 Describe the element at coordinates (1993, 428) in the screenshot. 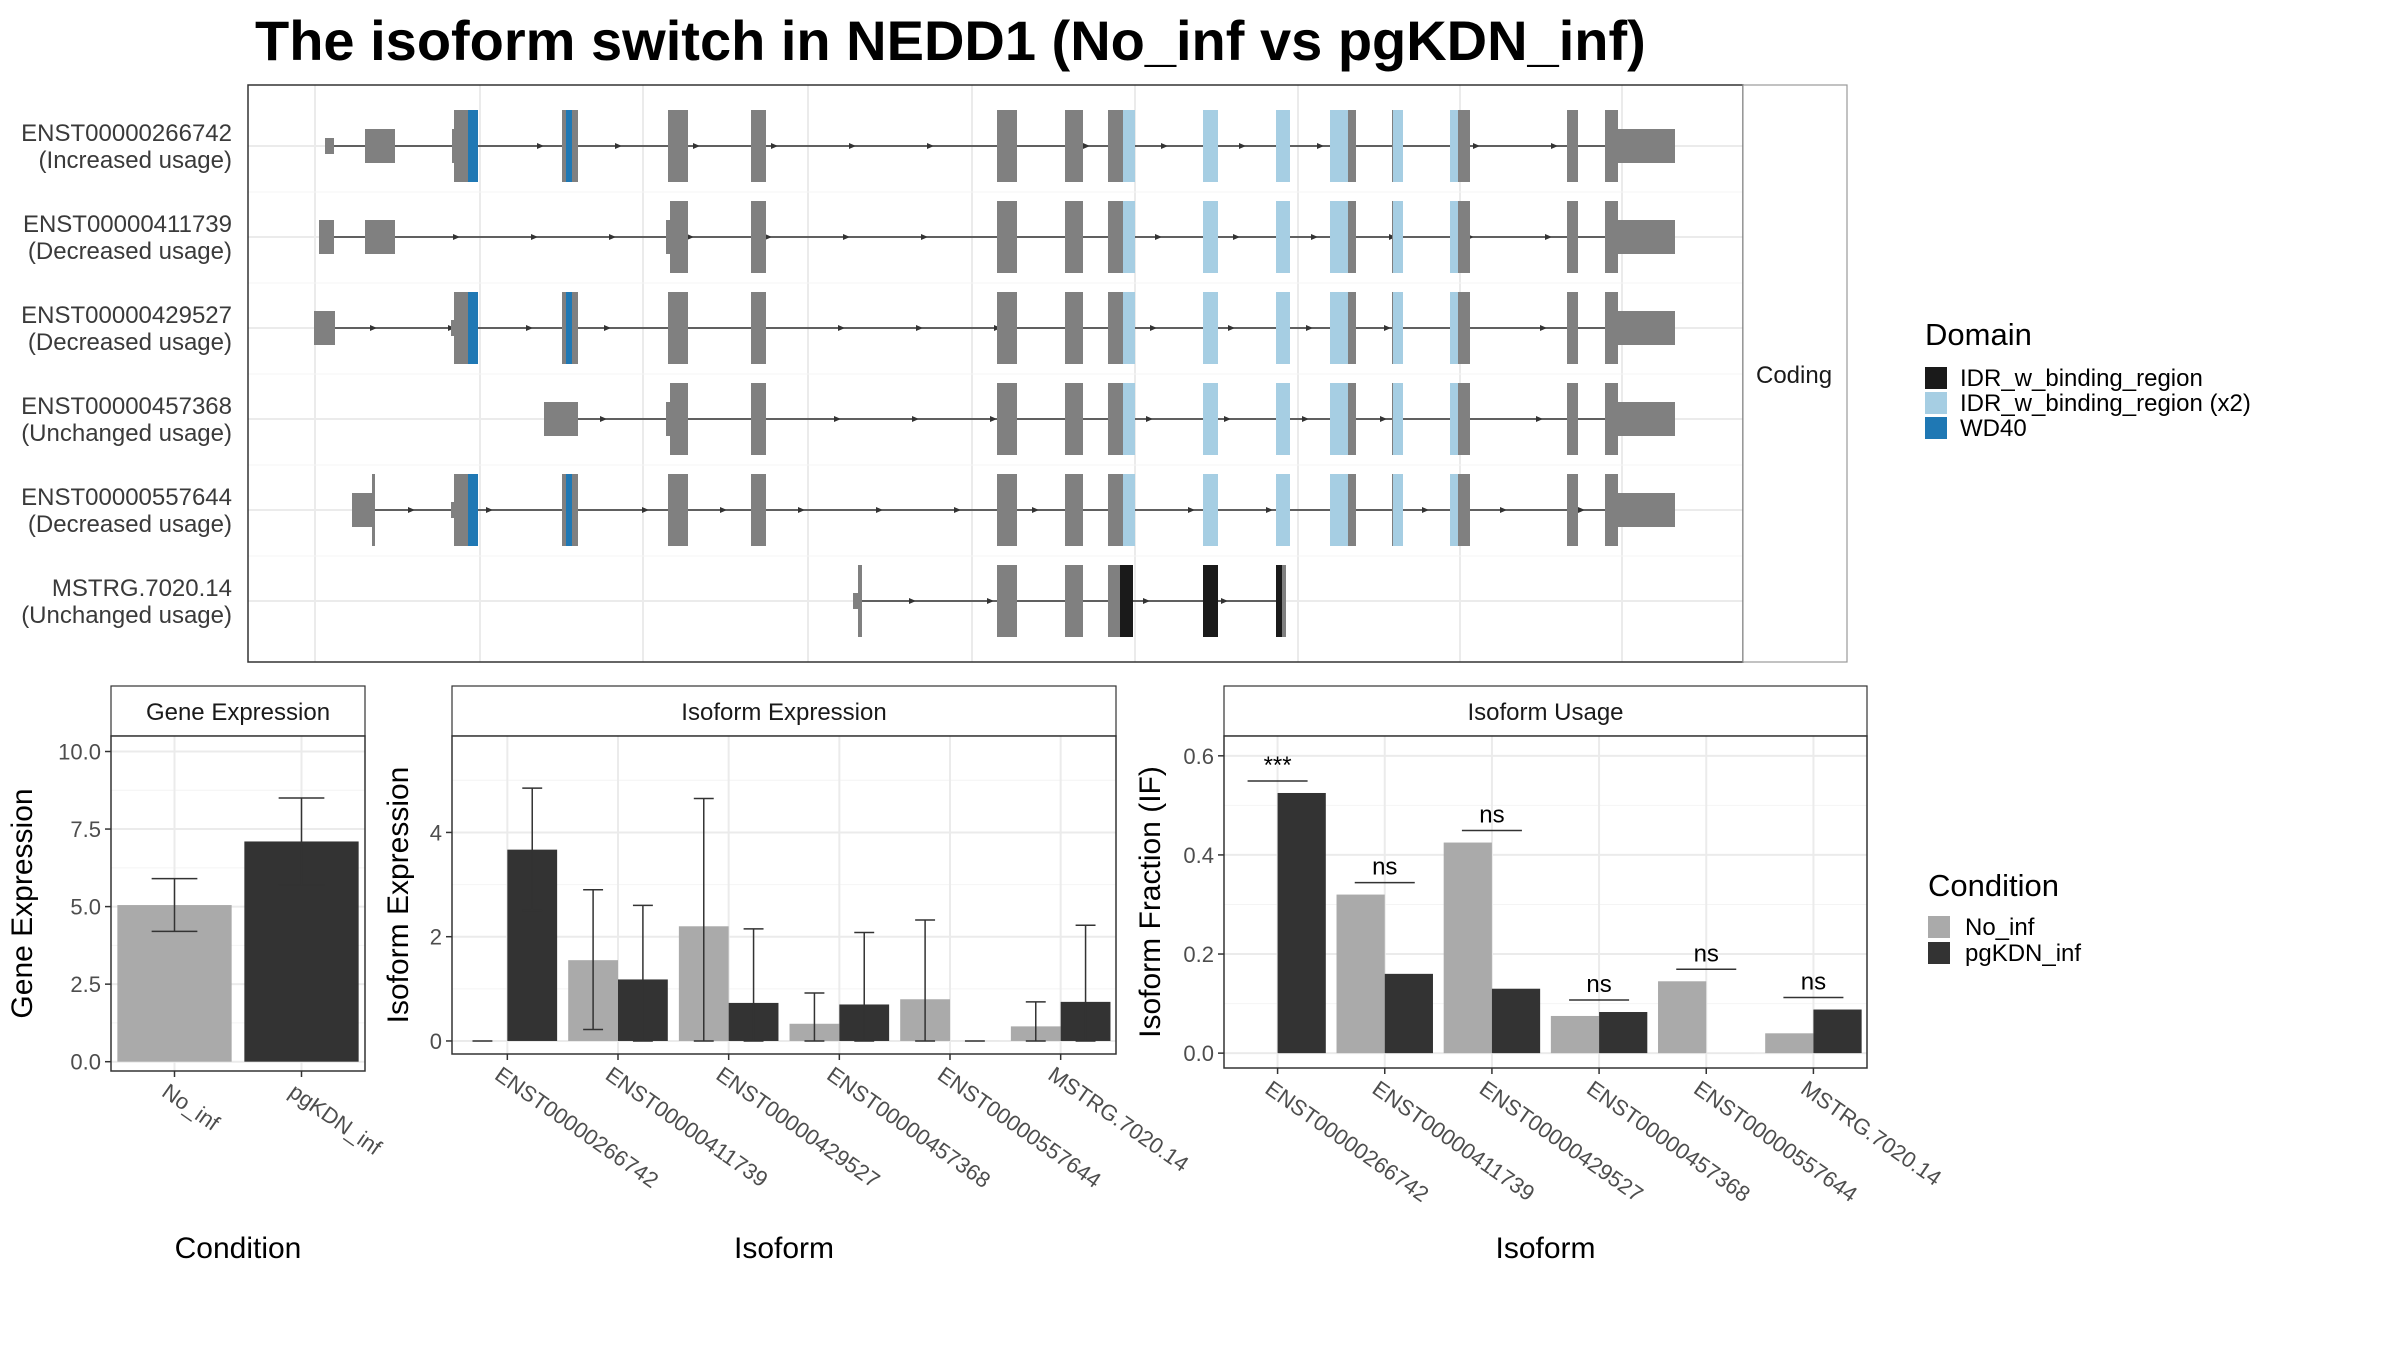

I see `legend-label-wd40: WD40` at that location.